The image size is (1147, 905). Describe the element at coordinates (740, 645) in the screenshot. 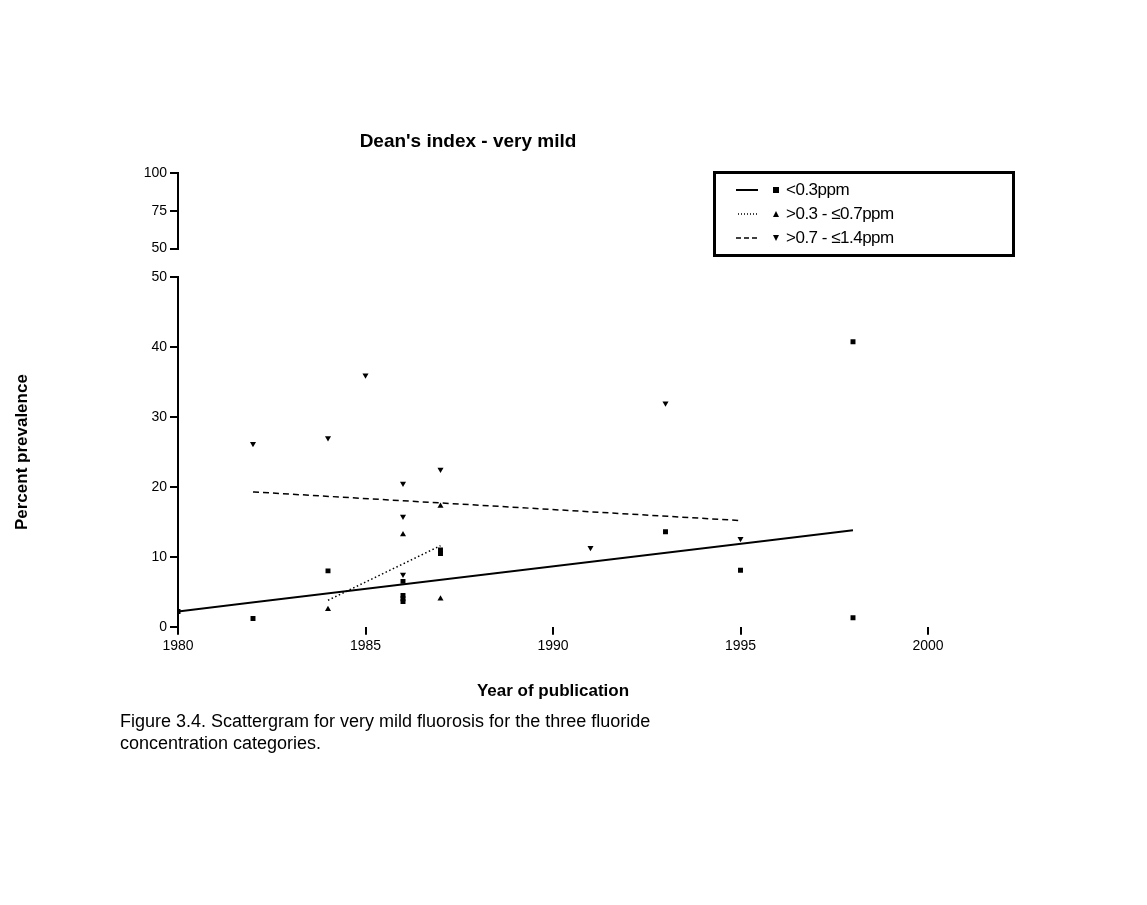

I see `x-tick-label: 1995` at that location.